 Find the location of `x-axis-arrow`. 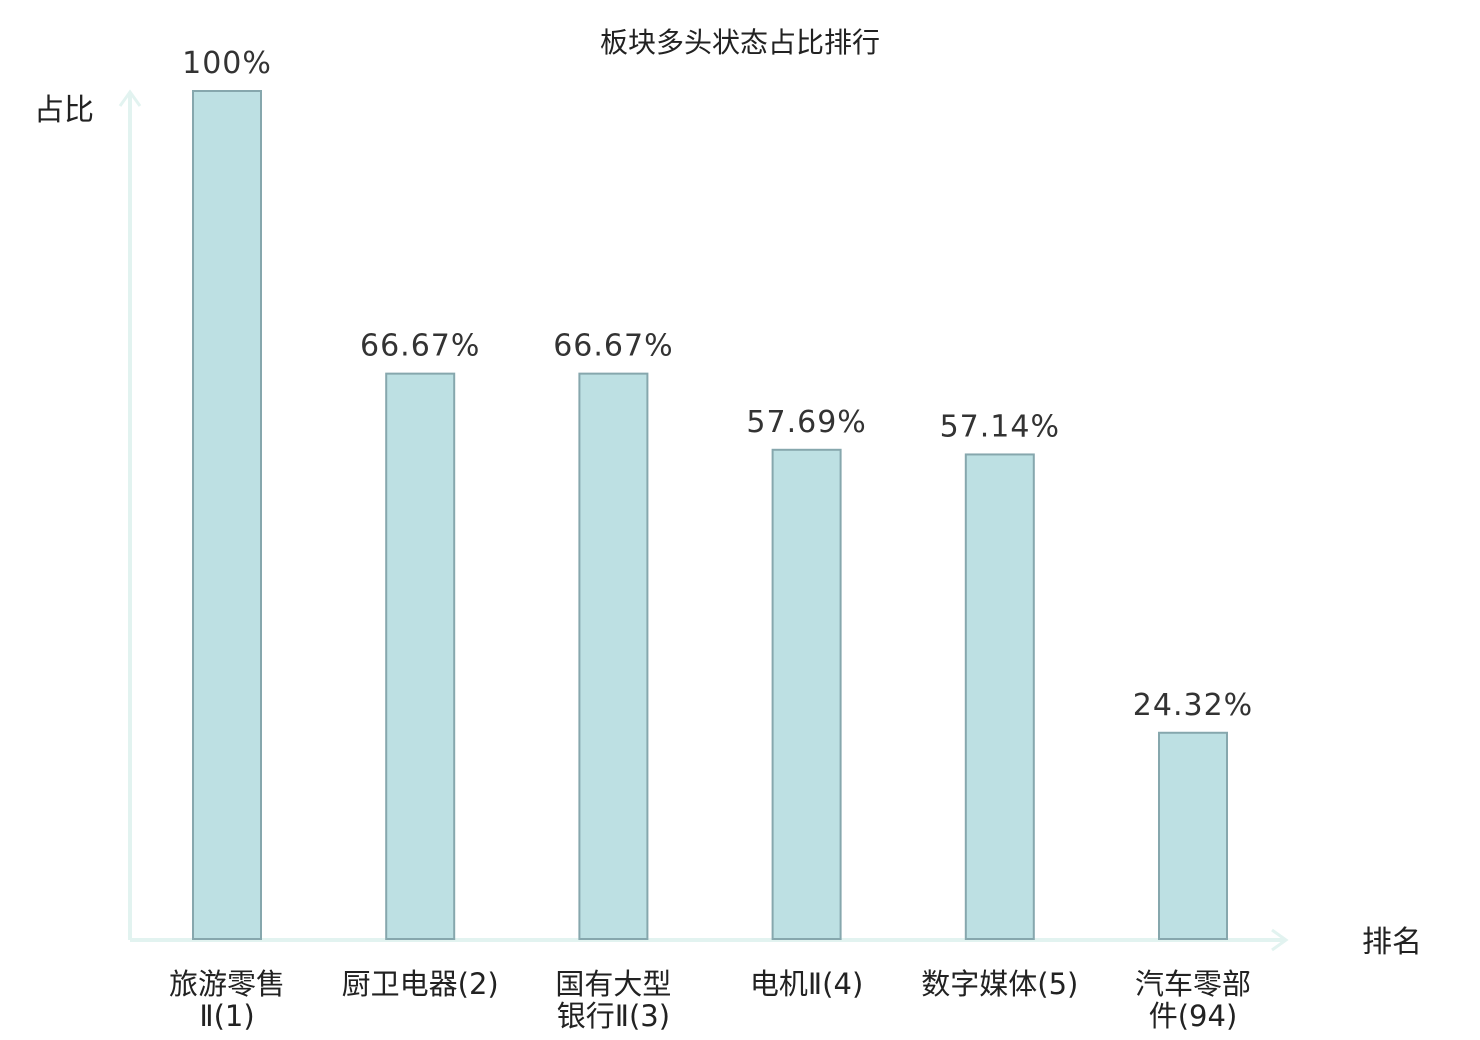

x-axis-arrow is located at coordinates (1280, 940).